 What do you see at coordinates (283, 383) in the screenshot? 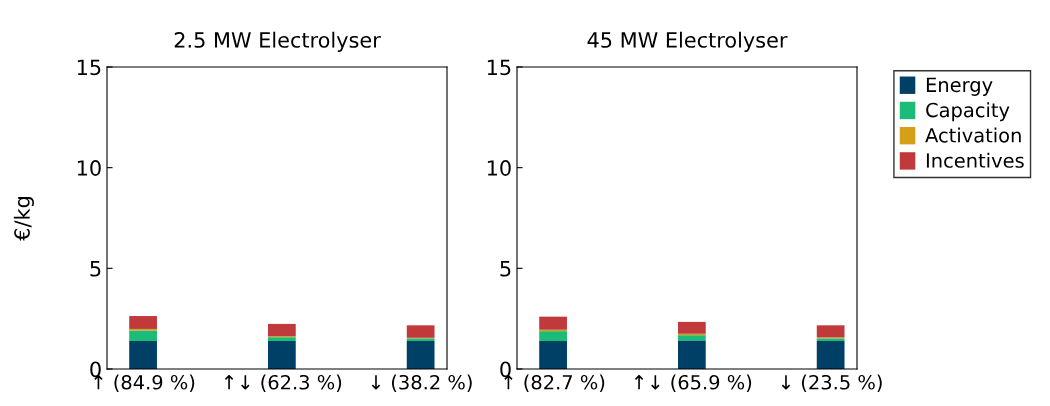
I see `x-tick-label: ↑↓ (62.3 %)` at bounding box center [283, 383].